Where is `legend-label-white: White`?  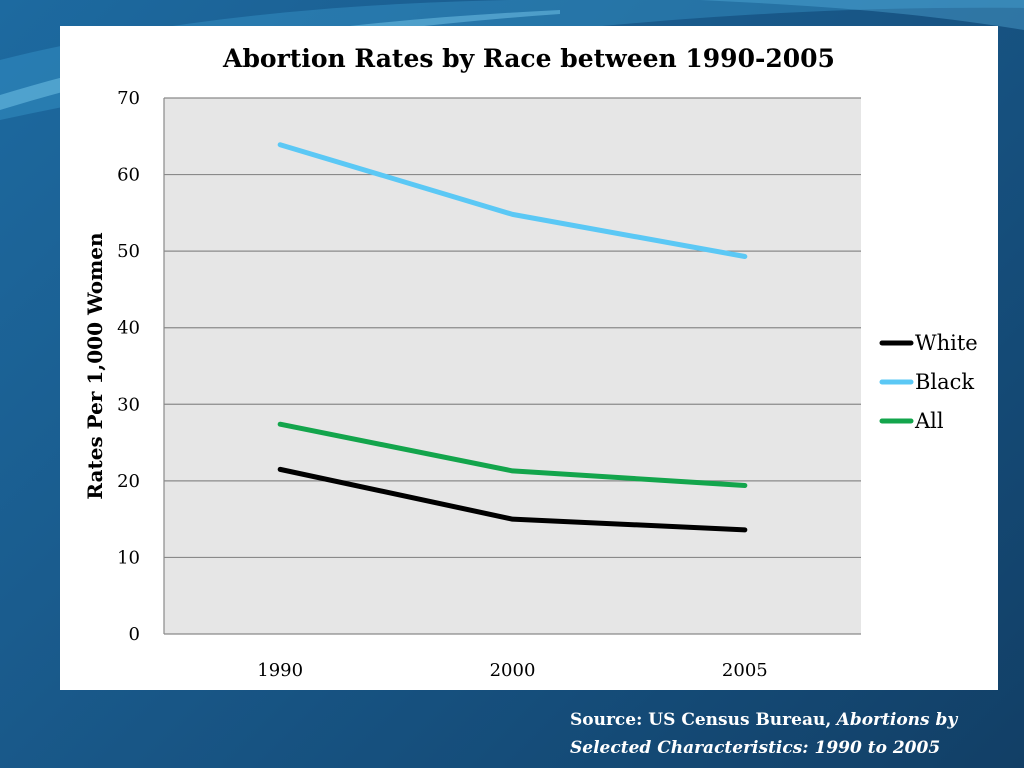
legend-label-white: White is located at coordinates (946, 343).